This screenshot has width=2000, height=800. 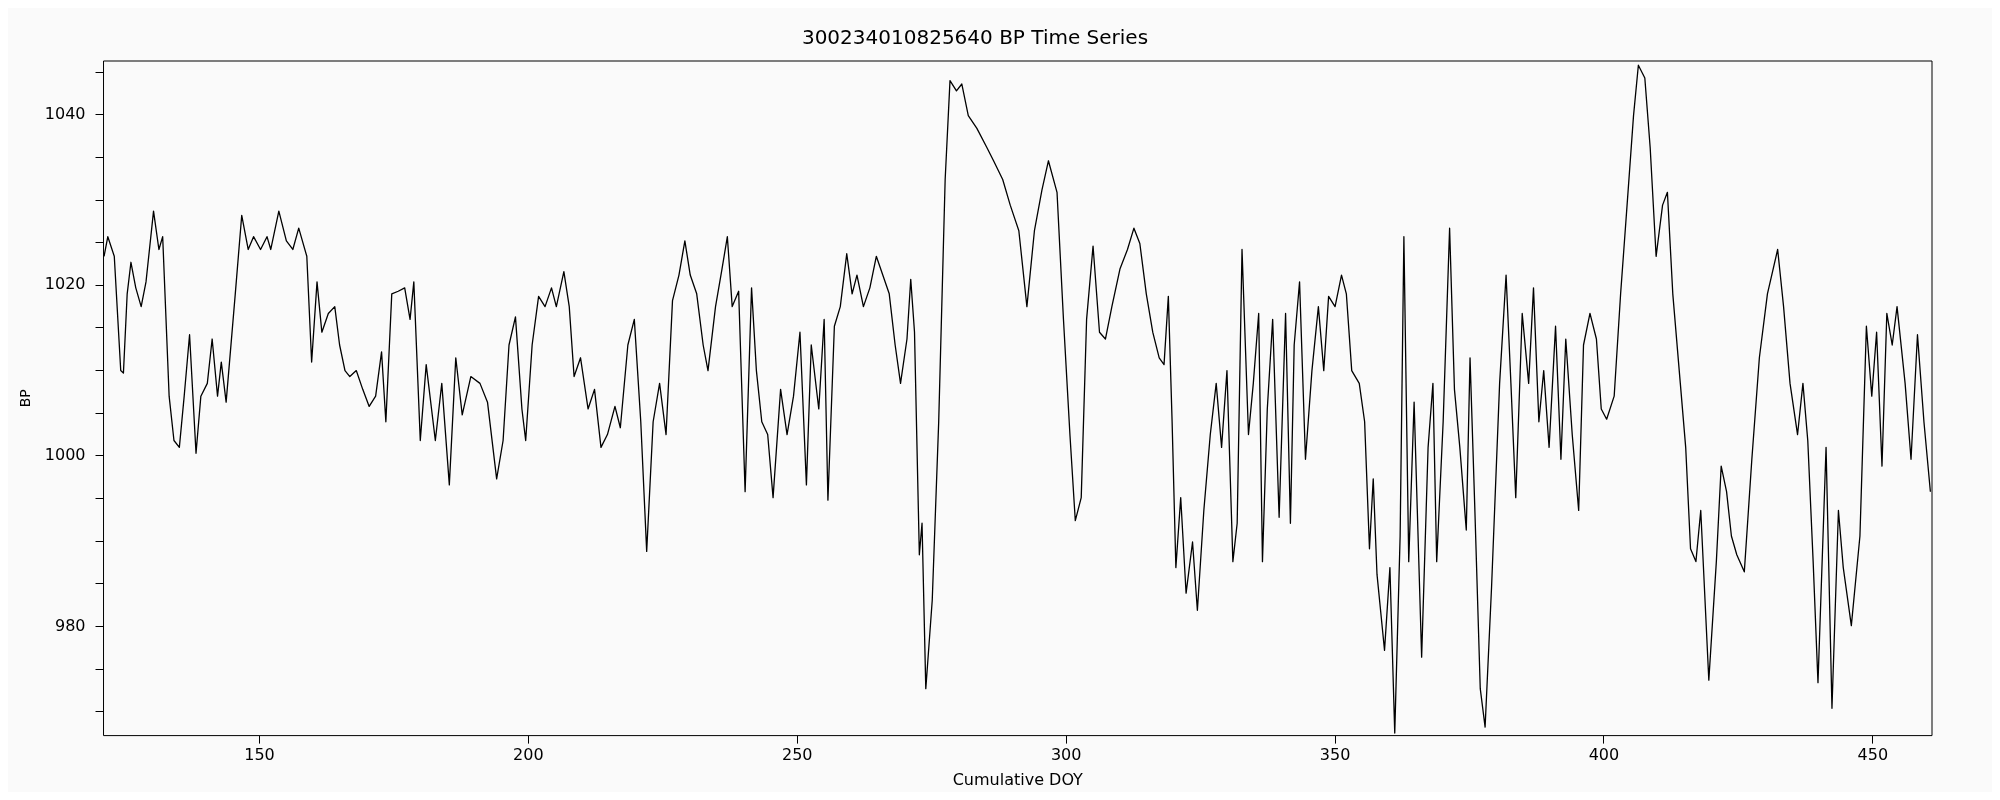 I want to click on x-tick-label: 350, so click(x=1335, y=755).